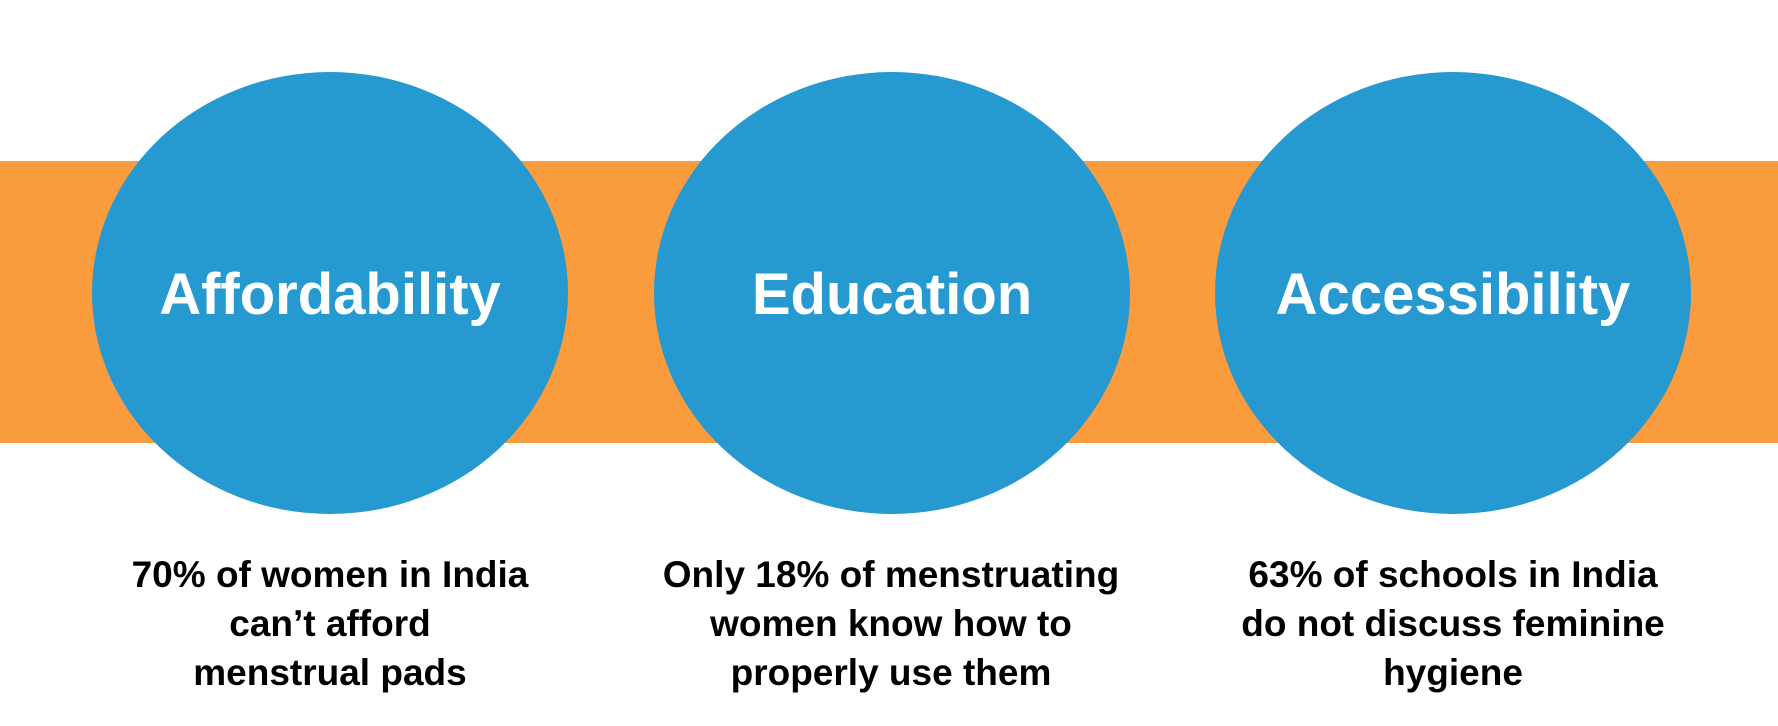 Image resolution: width=1778 pixels, height=726 pixels. I want to click on caption-line: do not discuss feminine, so click(1453, 623).